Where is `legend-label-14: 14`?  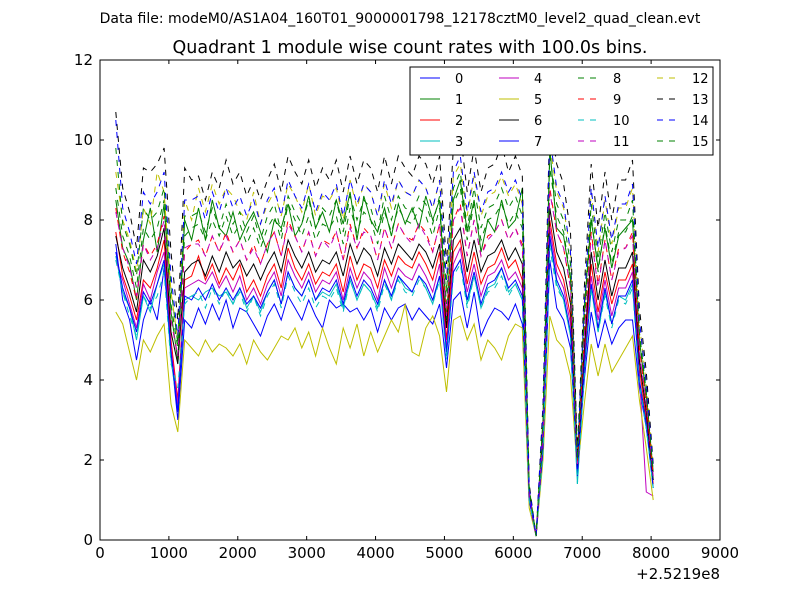 legend-label-14: 14 is located at coordinates (700, 121).